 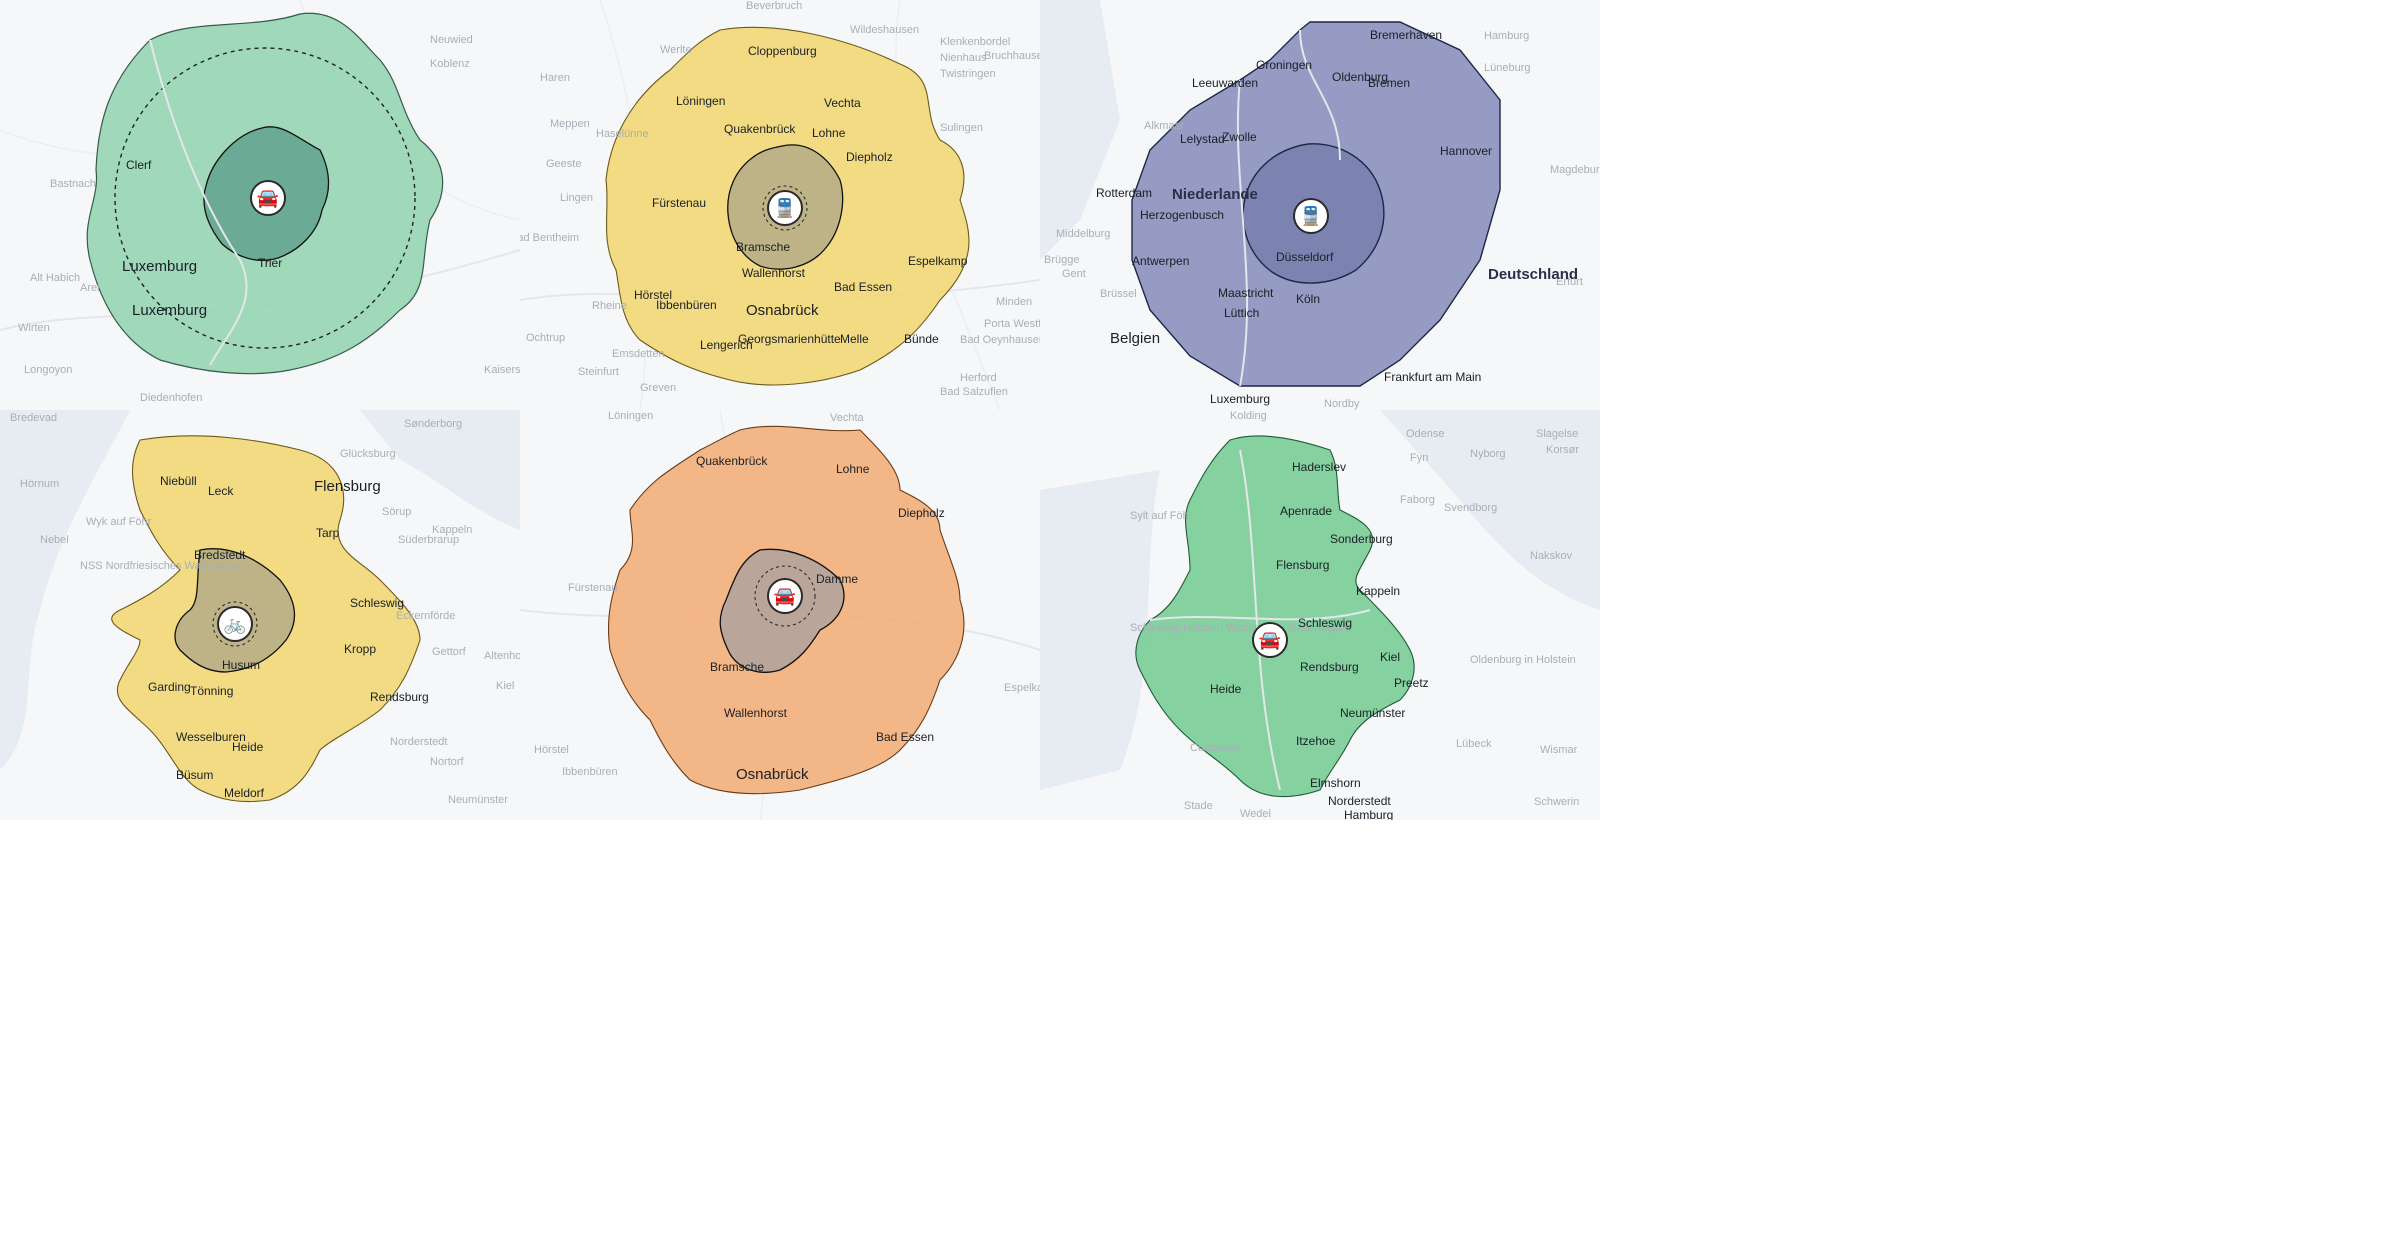 I want to click on basemap-label: Altenholz, so click(x=502, y=656).